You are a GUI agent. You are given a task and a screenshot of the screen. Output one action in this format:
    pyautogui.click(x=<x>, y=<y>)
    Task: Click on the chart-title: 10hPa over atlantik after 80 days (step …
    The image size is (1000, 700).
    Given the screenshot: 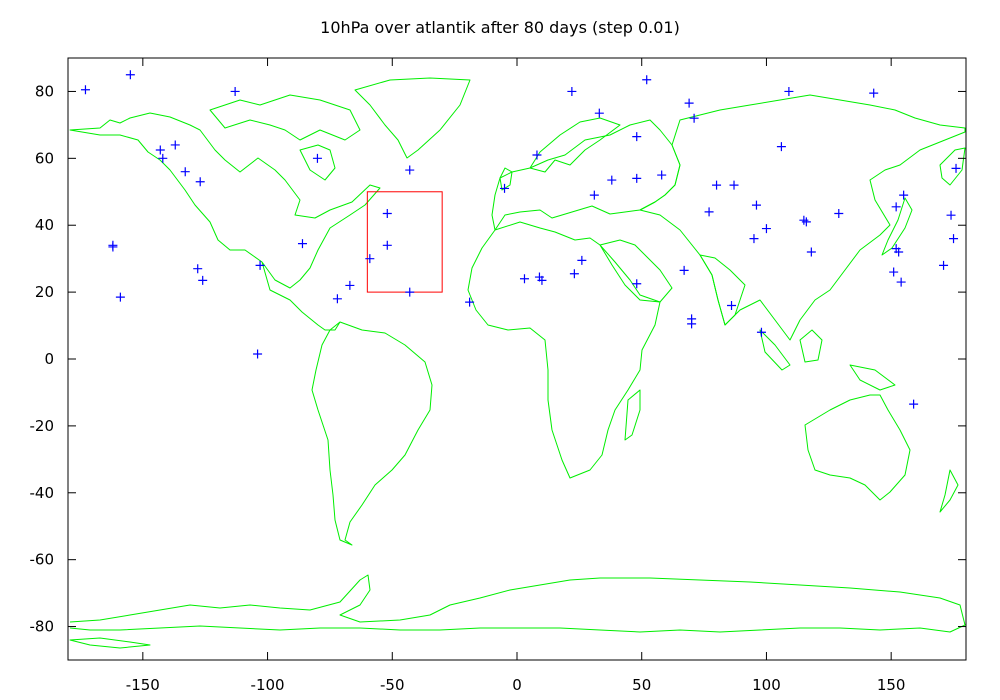 What is the action you would take?
    pyautogui.click(x=500, y=27)
    